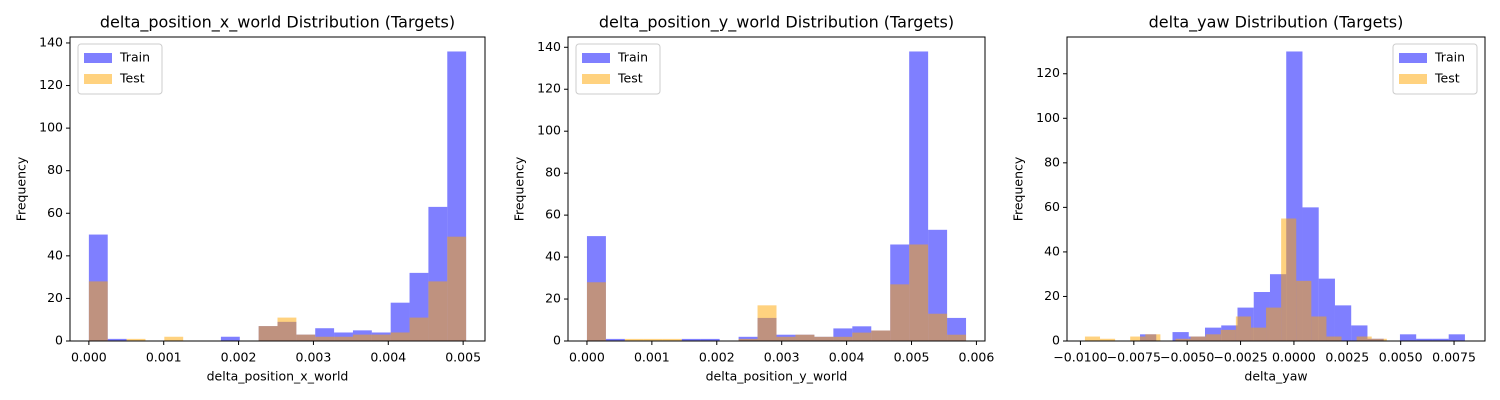  Describe the element at coordinates (89, 357) in the screenshot. I see `x-tick-label: 0.000` at that location.